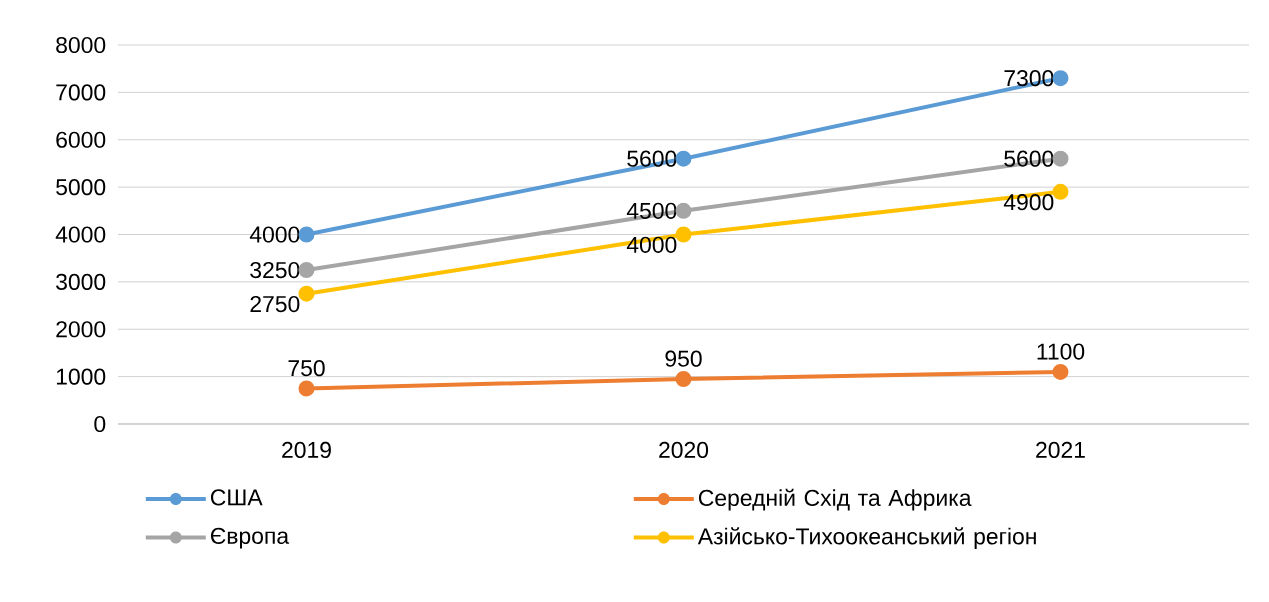 The image size is (1269, 602). What do you see at coordinates (81, 92) in the screenshot?
I see `y-tick-label: 7000` at bounding box center [81, 92].